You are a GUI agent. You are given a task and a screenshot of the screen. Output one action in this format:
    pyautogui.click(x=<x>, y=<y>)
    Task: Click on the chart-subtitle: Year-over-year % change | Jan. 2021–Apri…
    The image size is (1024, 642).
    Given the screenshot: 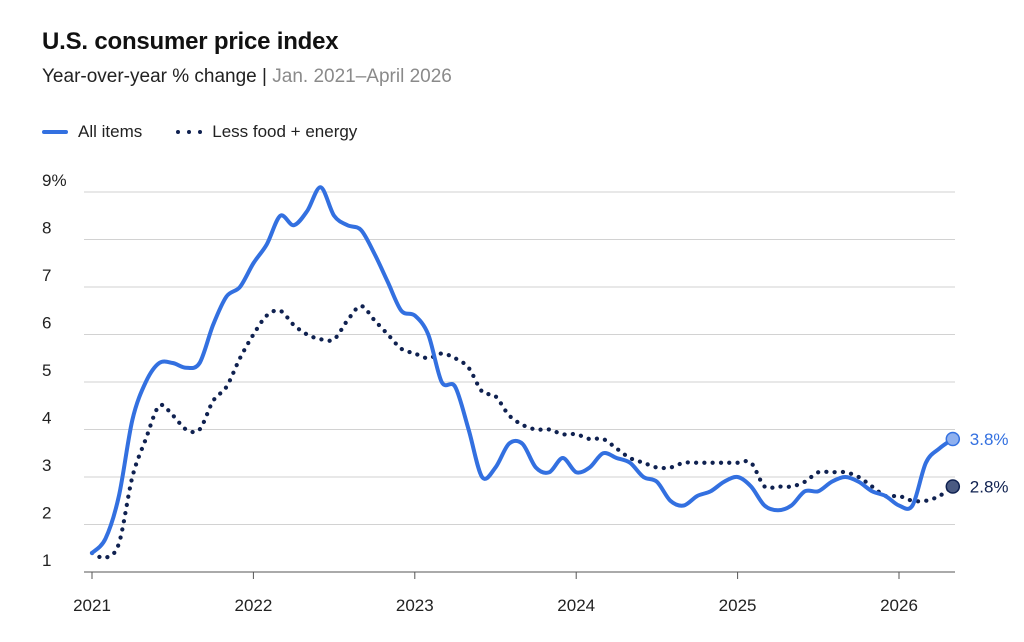 What is the action you would take?
    pyautogui.click(x=247, y=77)
    